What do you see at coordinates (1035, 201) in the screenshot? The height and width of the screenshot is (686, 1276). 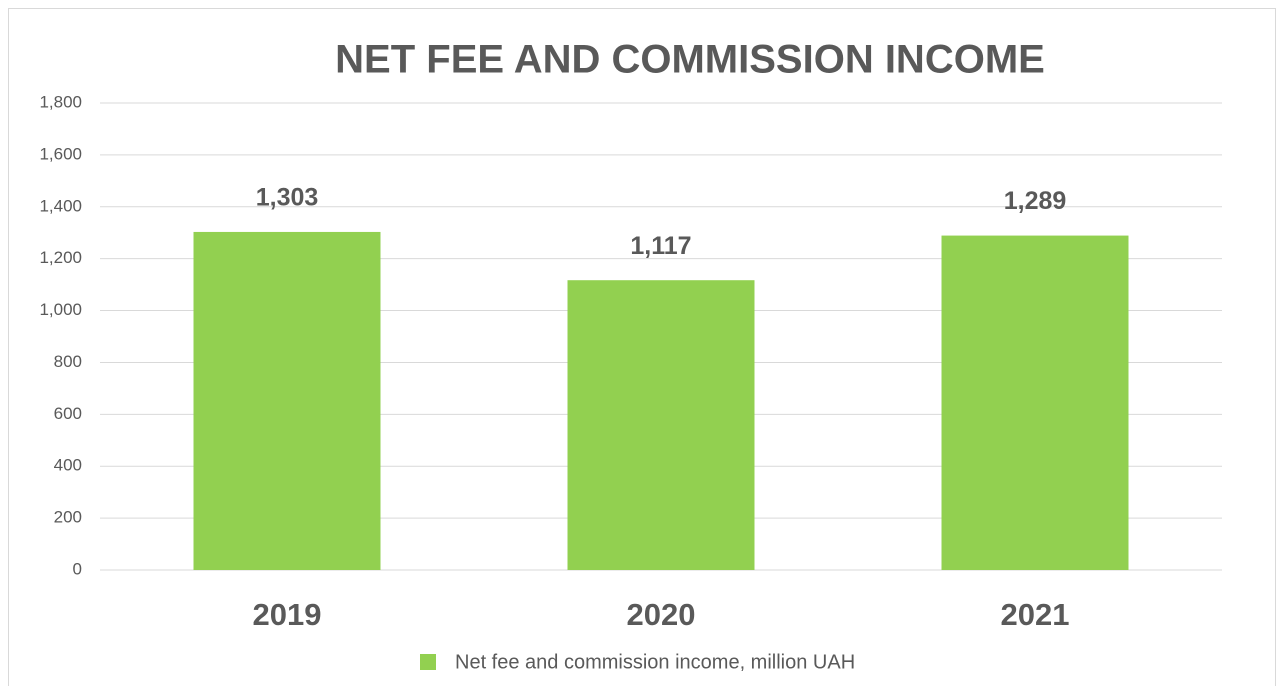 I see `data-label: 1,289` at bounding box center [1035, 201].